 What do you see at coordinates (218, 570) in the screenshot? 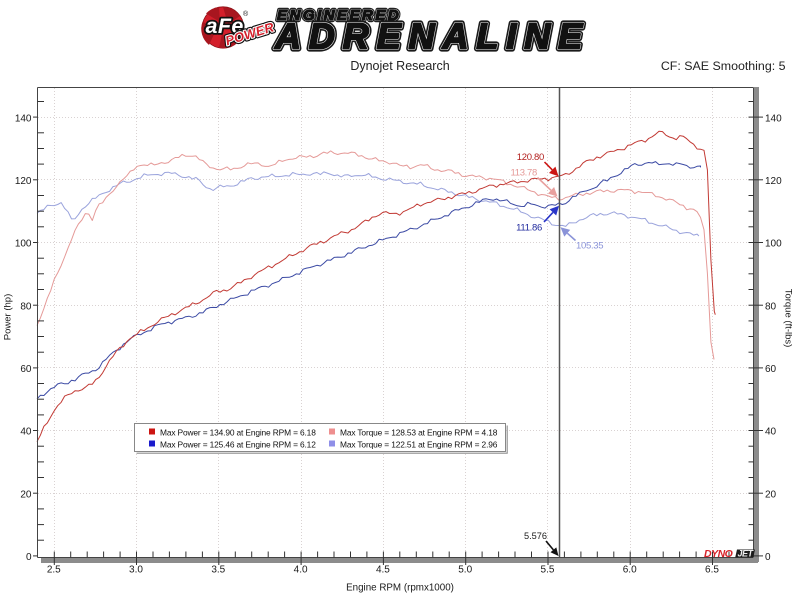
I see `svg-text: 3.5` at bounding box center [218, 570].